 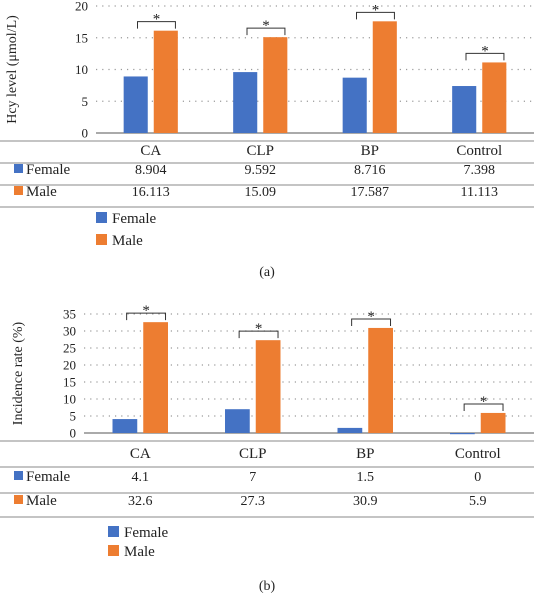 I want to click on table-cell: 32.6, so click(x=140, y=501).